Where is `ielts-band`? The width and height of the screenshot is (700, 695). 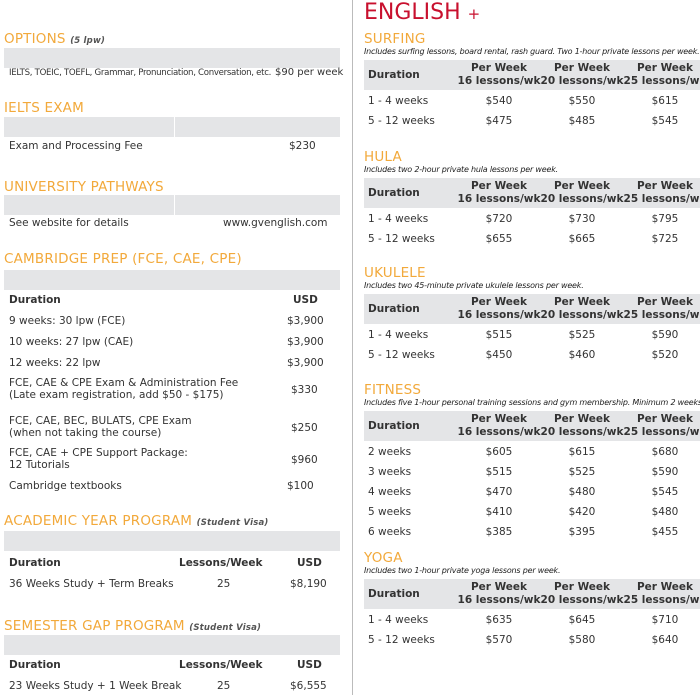 ielts-band is located at coordinates (89, 127).